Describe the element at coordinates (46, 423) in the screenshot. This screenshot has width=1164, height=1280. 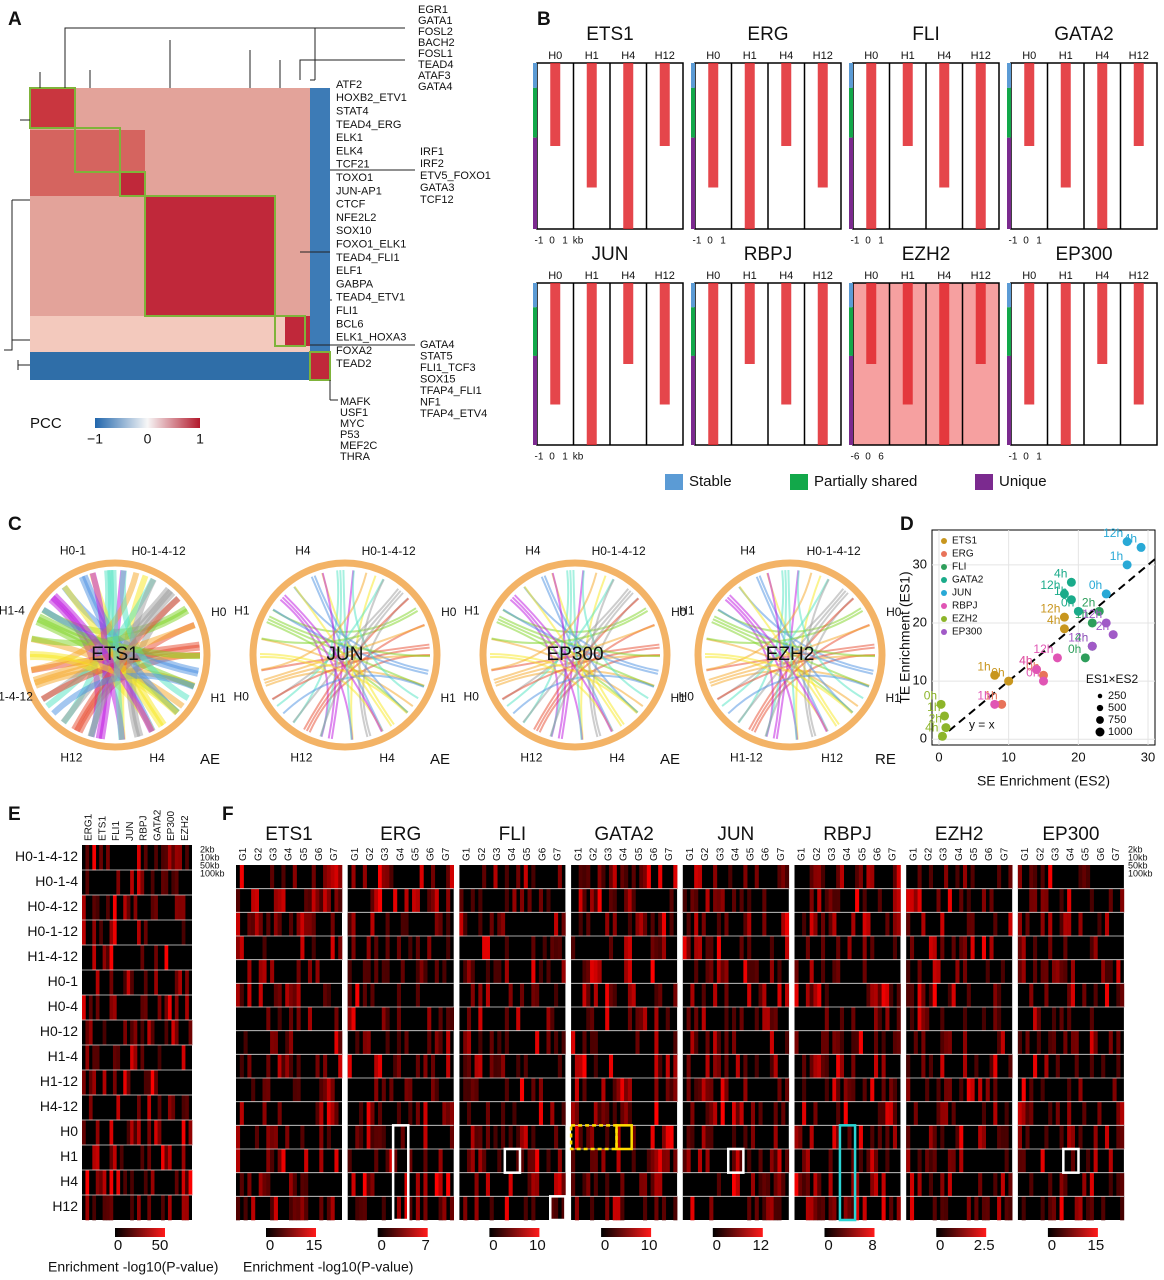
I see `colorbar-title: PCC` at that location.